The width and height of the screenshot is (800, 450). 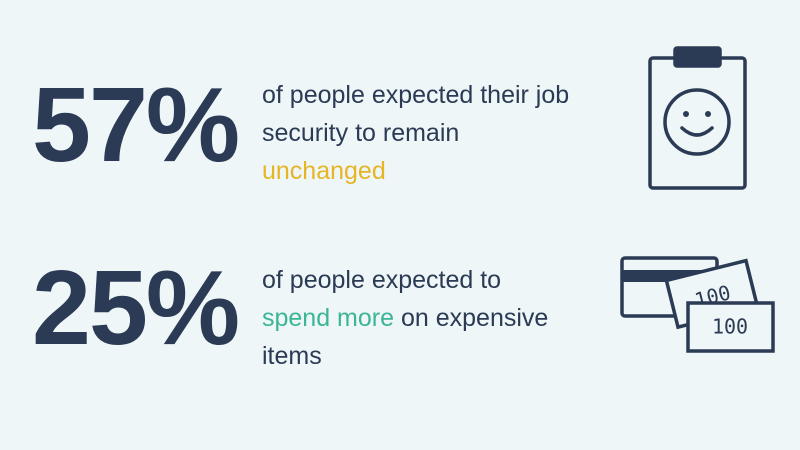 What do you see at coordinates (382, 280) in the screenshot?
I see `text: of people expected to` at bounding box center [382, 280].